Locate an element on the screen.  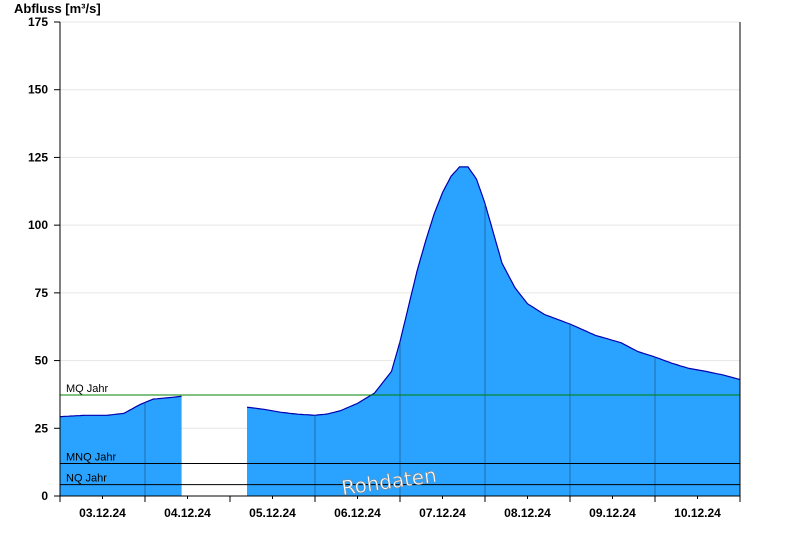
y-tick-label: 100 is located at coordinates (38, 225).